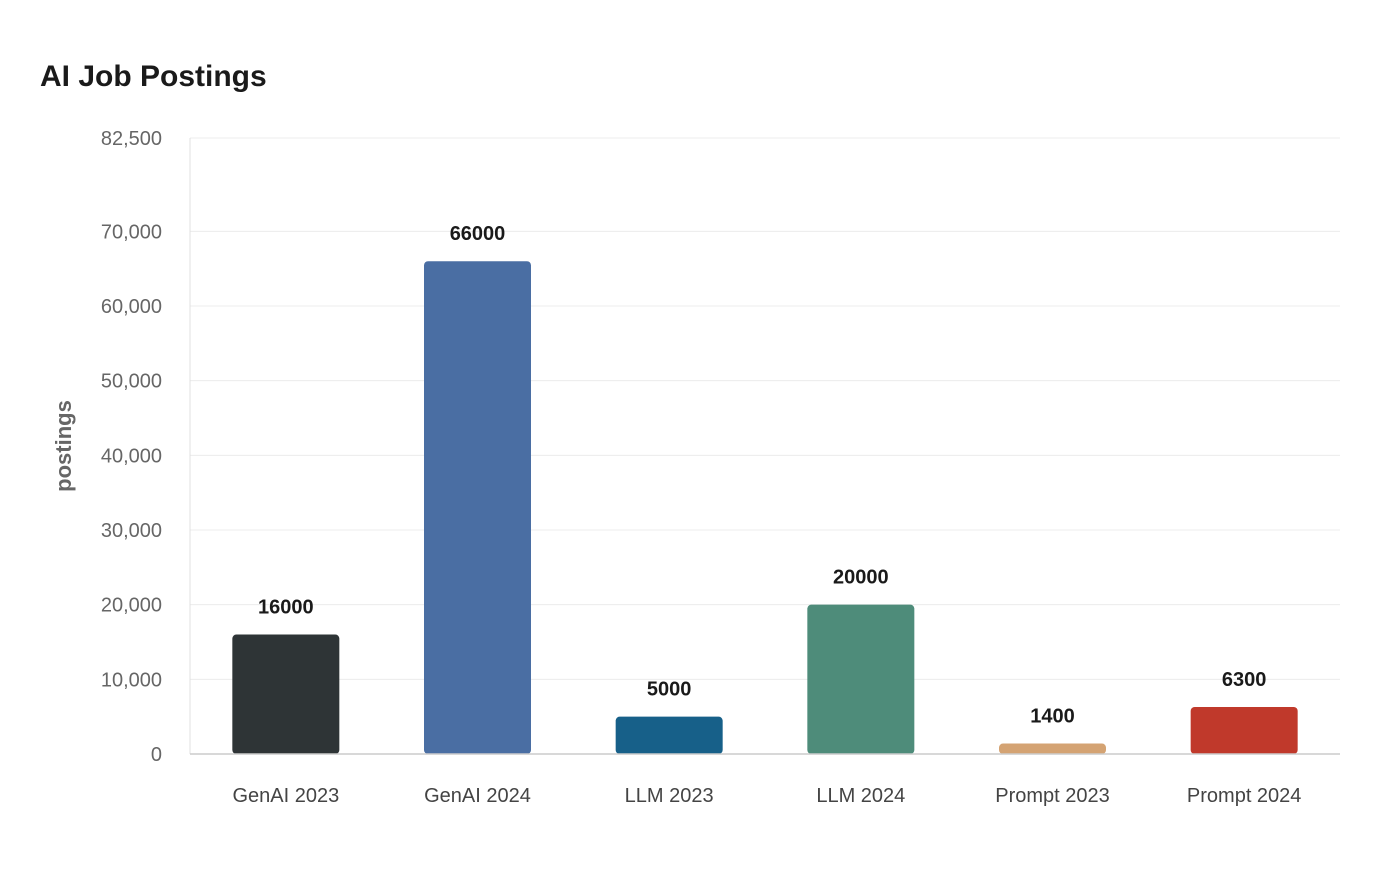  What do you see at coordinates (1052, 717) in the screenshot?
I see `data-label: 1400` at bounding box center [1052, 717].